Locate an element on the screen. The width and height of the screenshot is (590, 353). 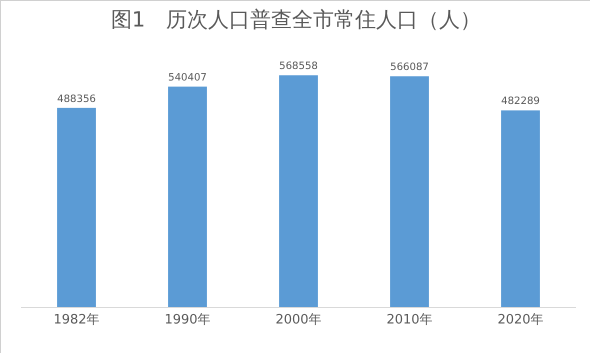
data-label: 488356 is located at coordinates (76, 99).